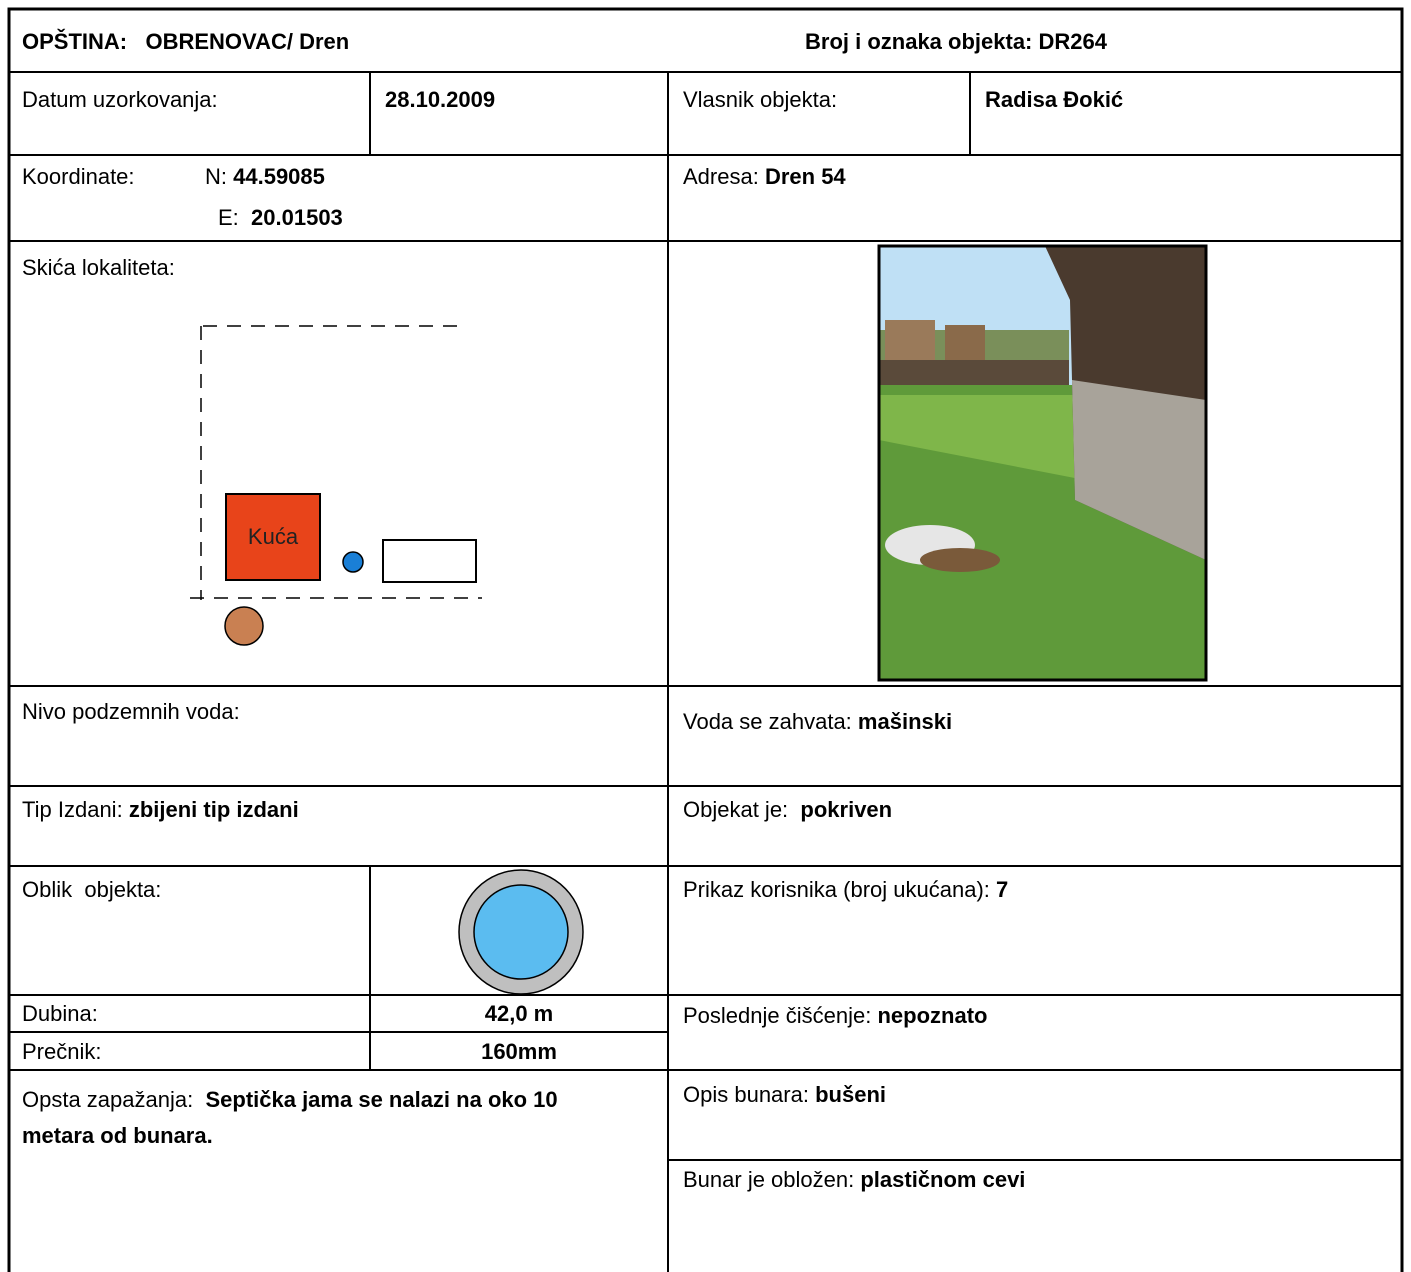  I want to click on address: Adresa: Dren 54, so click(764, 177).